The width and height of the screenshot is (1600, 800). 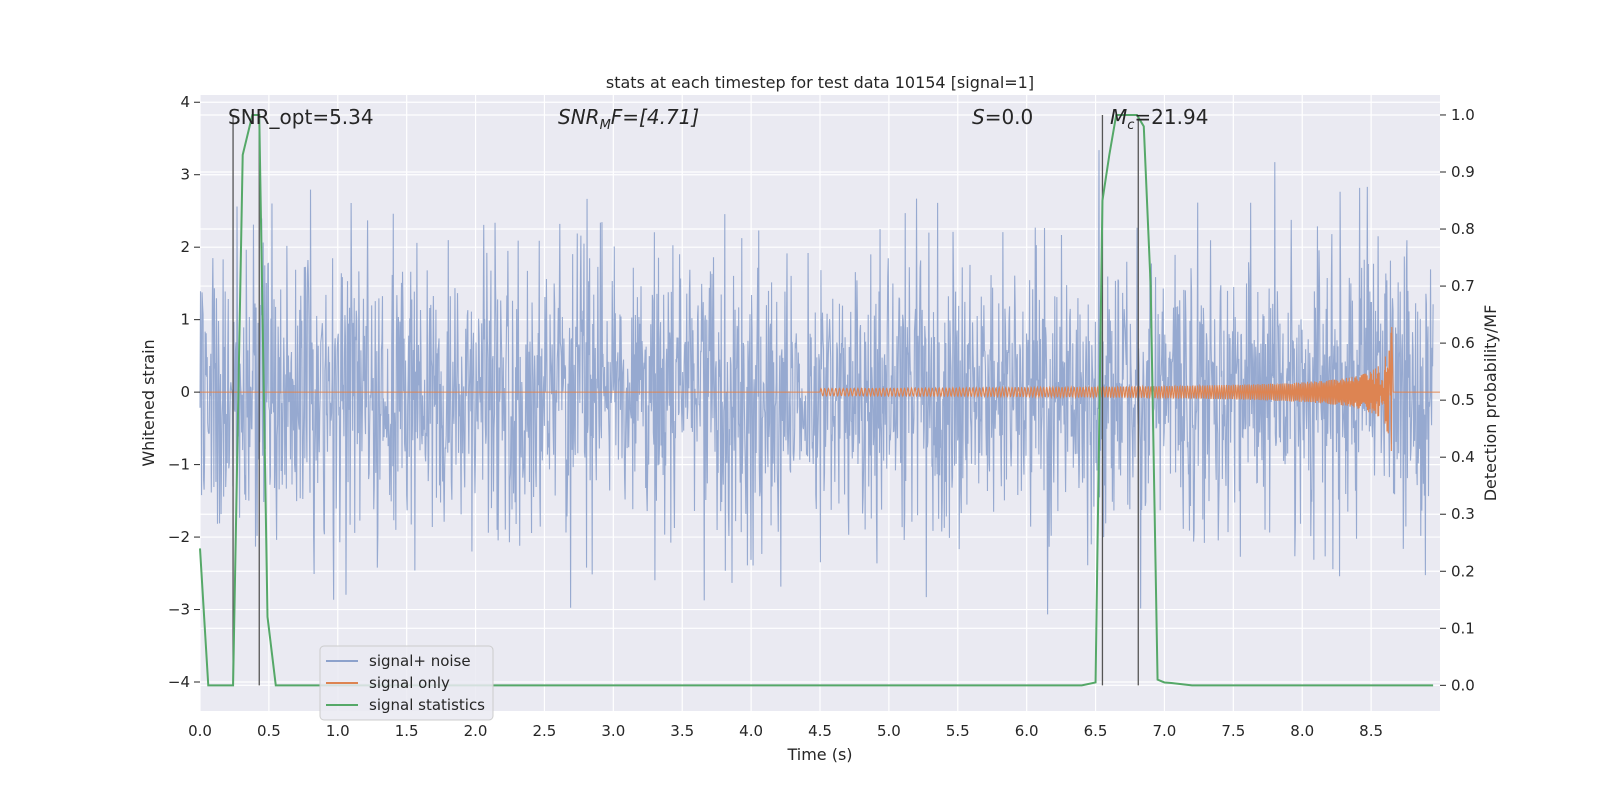 I want to click on y-right-tick-label: 0.9, so click(x=1463, y=172).